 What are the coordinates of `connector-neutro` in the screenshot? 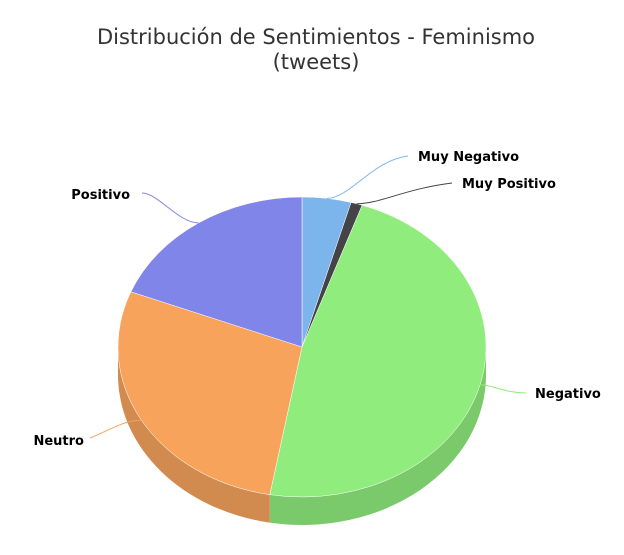 It's located at (115, 429).